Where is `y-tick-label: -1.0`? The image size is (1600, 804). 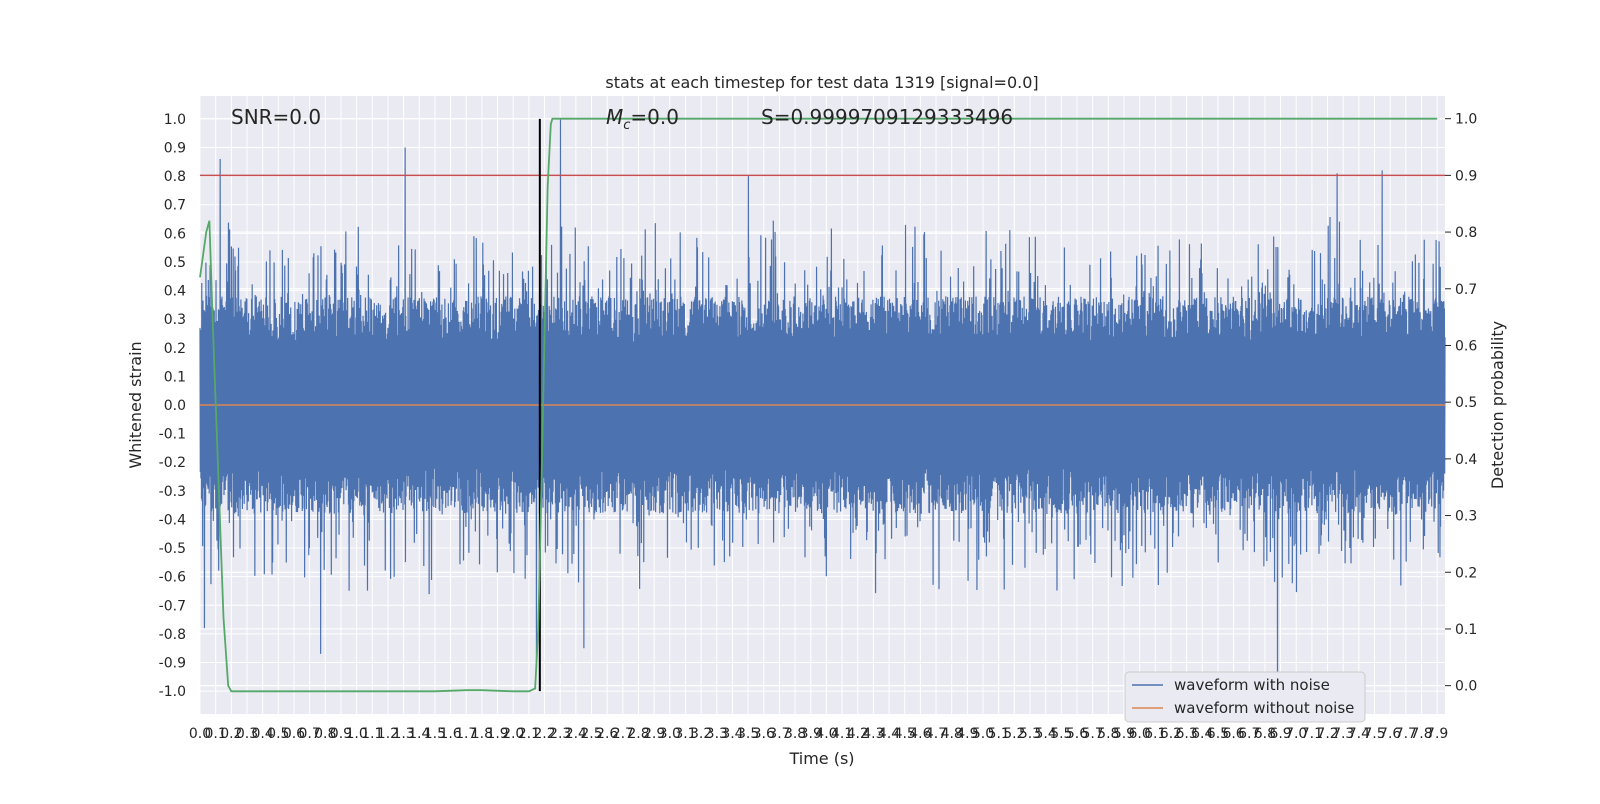 y-tick-label: -1.0 is located at coordinates (172, 692).